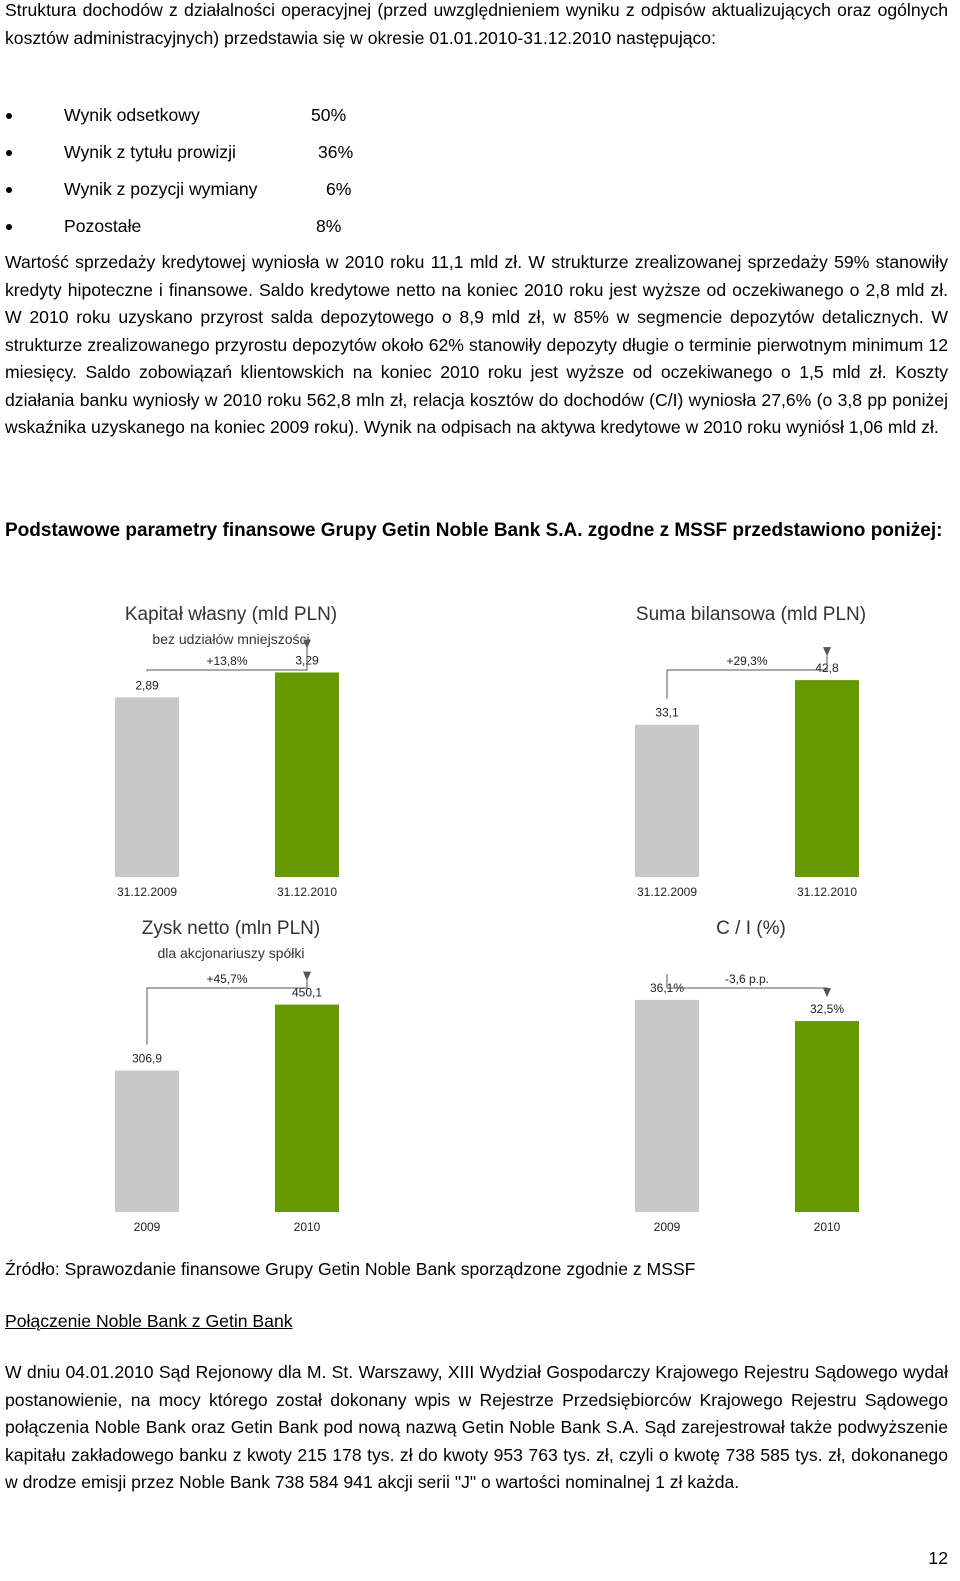 This screenshot has height=1581, width=960. Describe the element at coordinates (329, 226) in the screenshot. I see `list-item-value: 8%` at that location.